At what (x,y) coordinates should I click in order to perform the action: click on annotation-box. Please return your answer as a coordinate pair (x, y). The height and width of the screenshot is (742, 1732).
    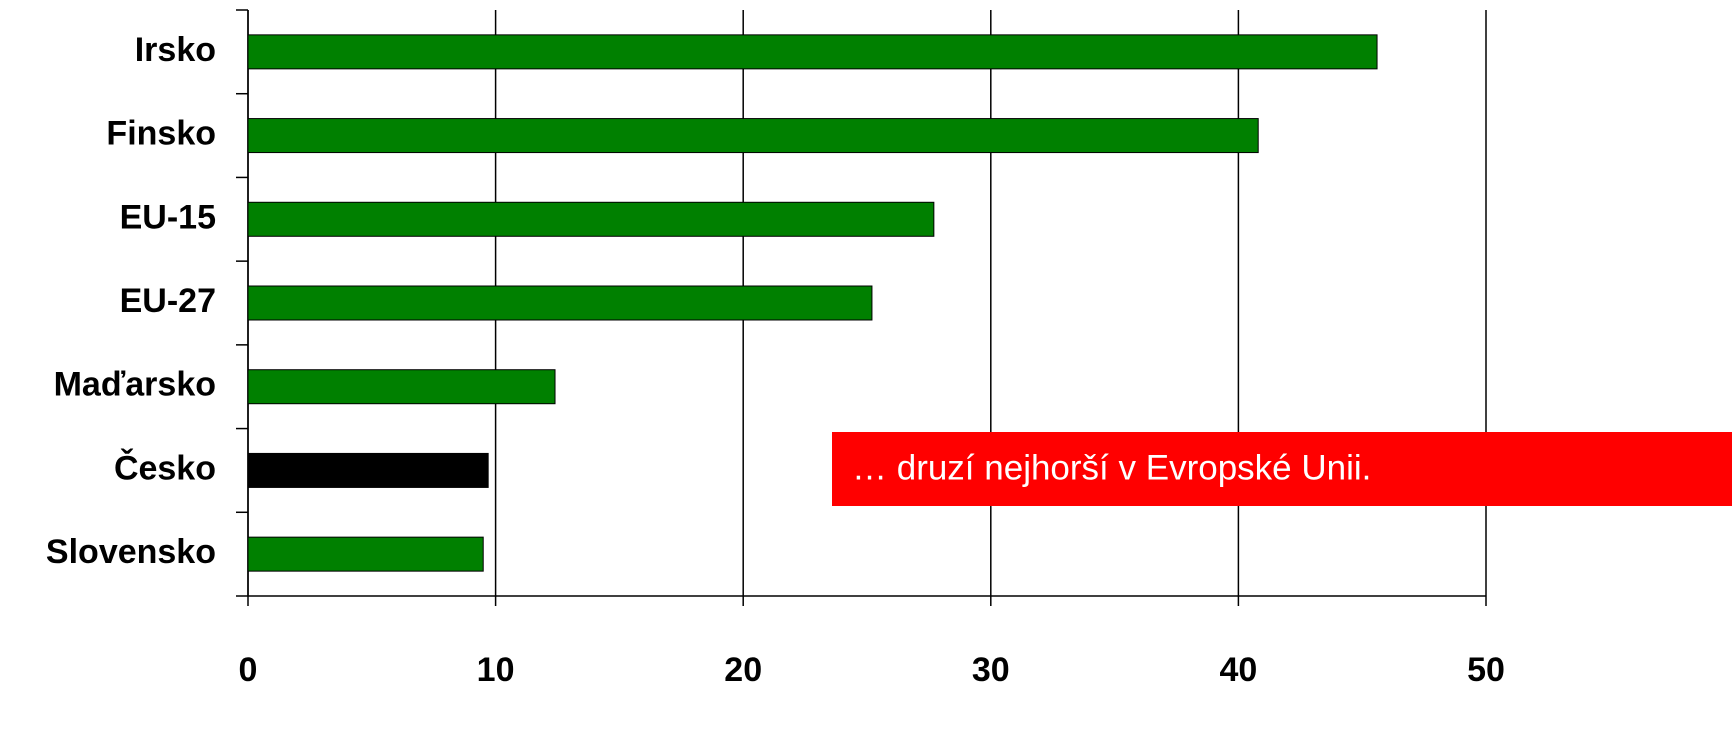
    Looking at the image, I should click on (1282, 469).